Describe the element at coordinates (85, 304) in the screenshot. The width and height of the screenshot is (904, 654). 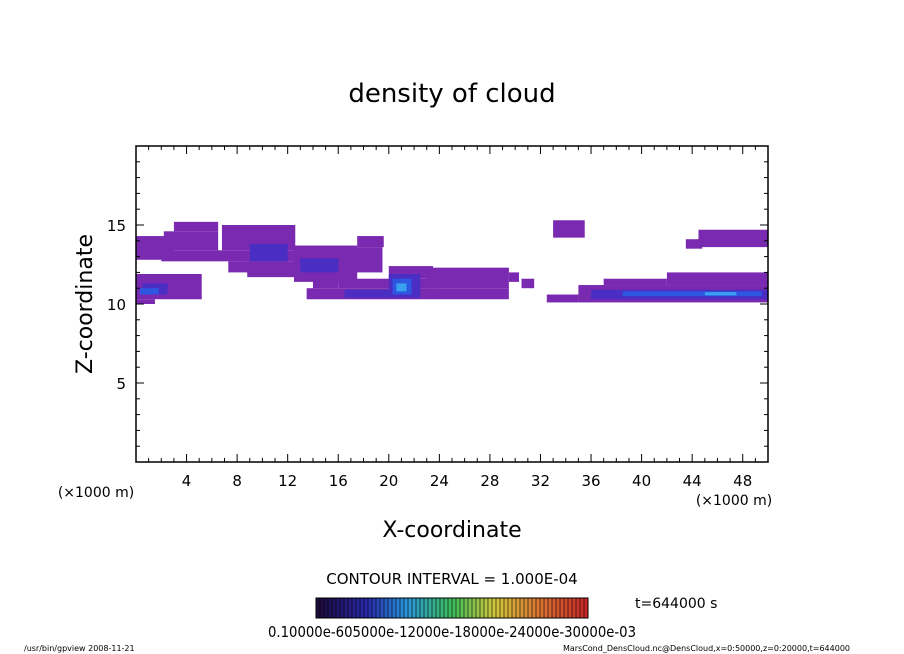
I see `y-axis-label: Z-coordinate` at that location.